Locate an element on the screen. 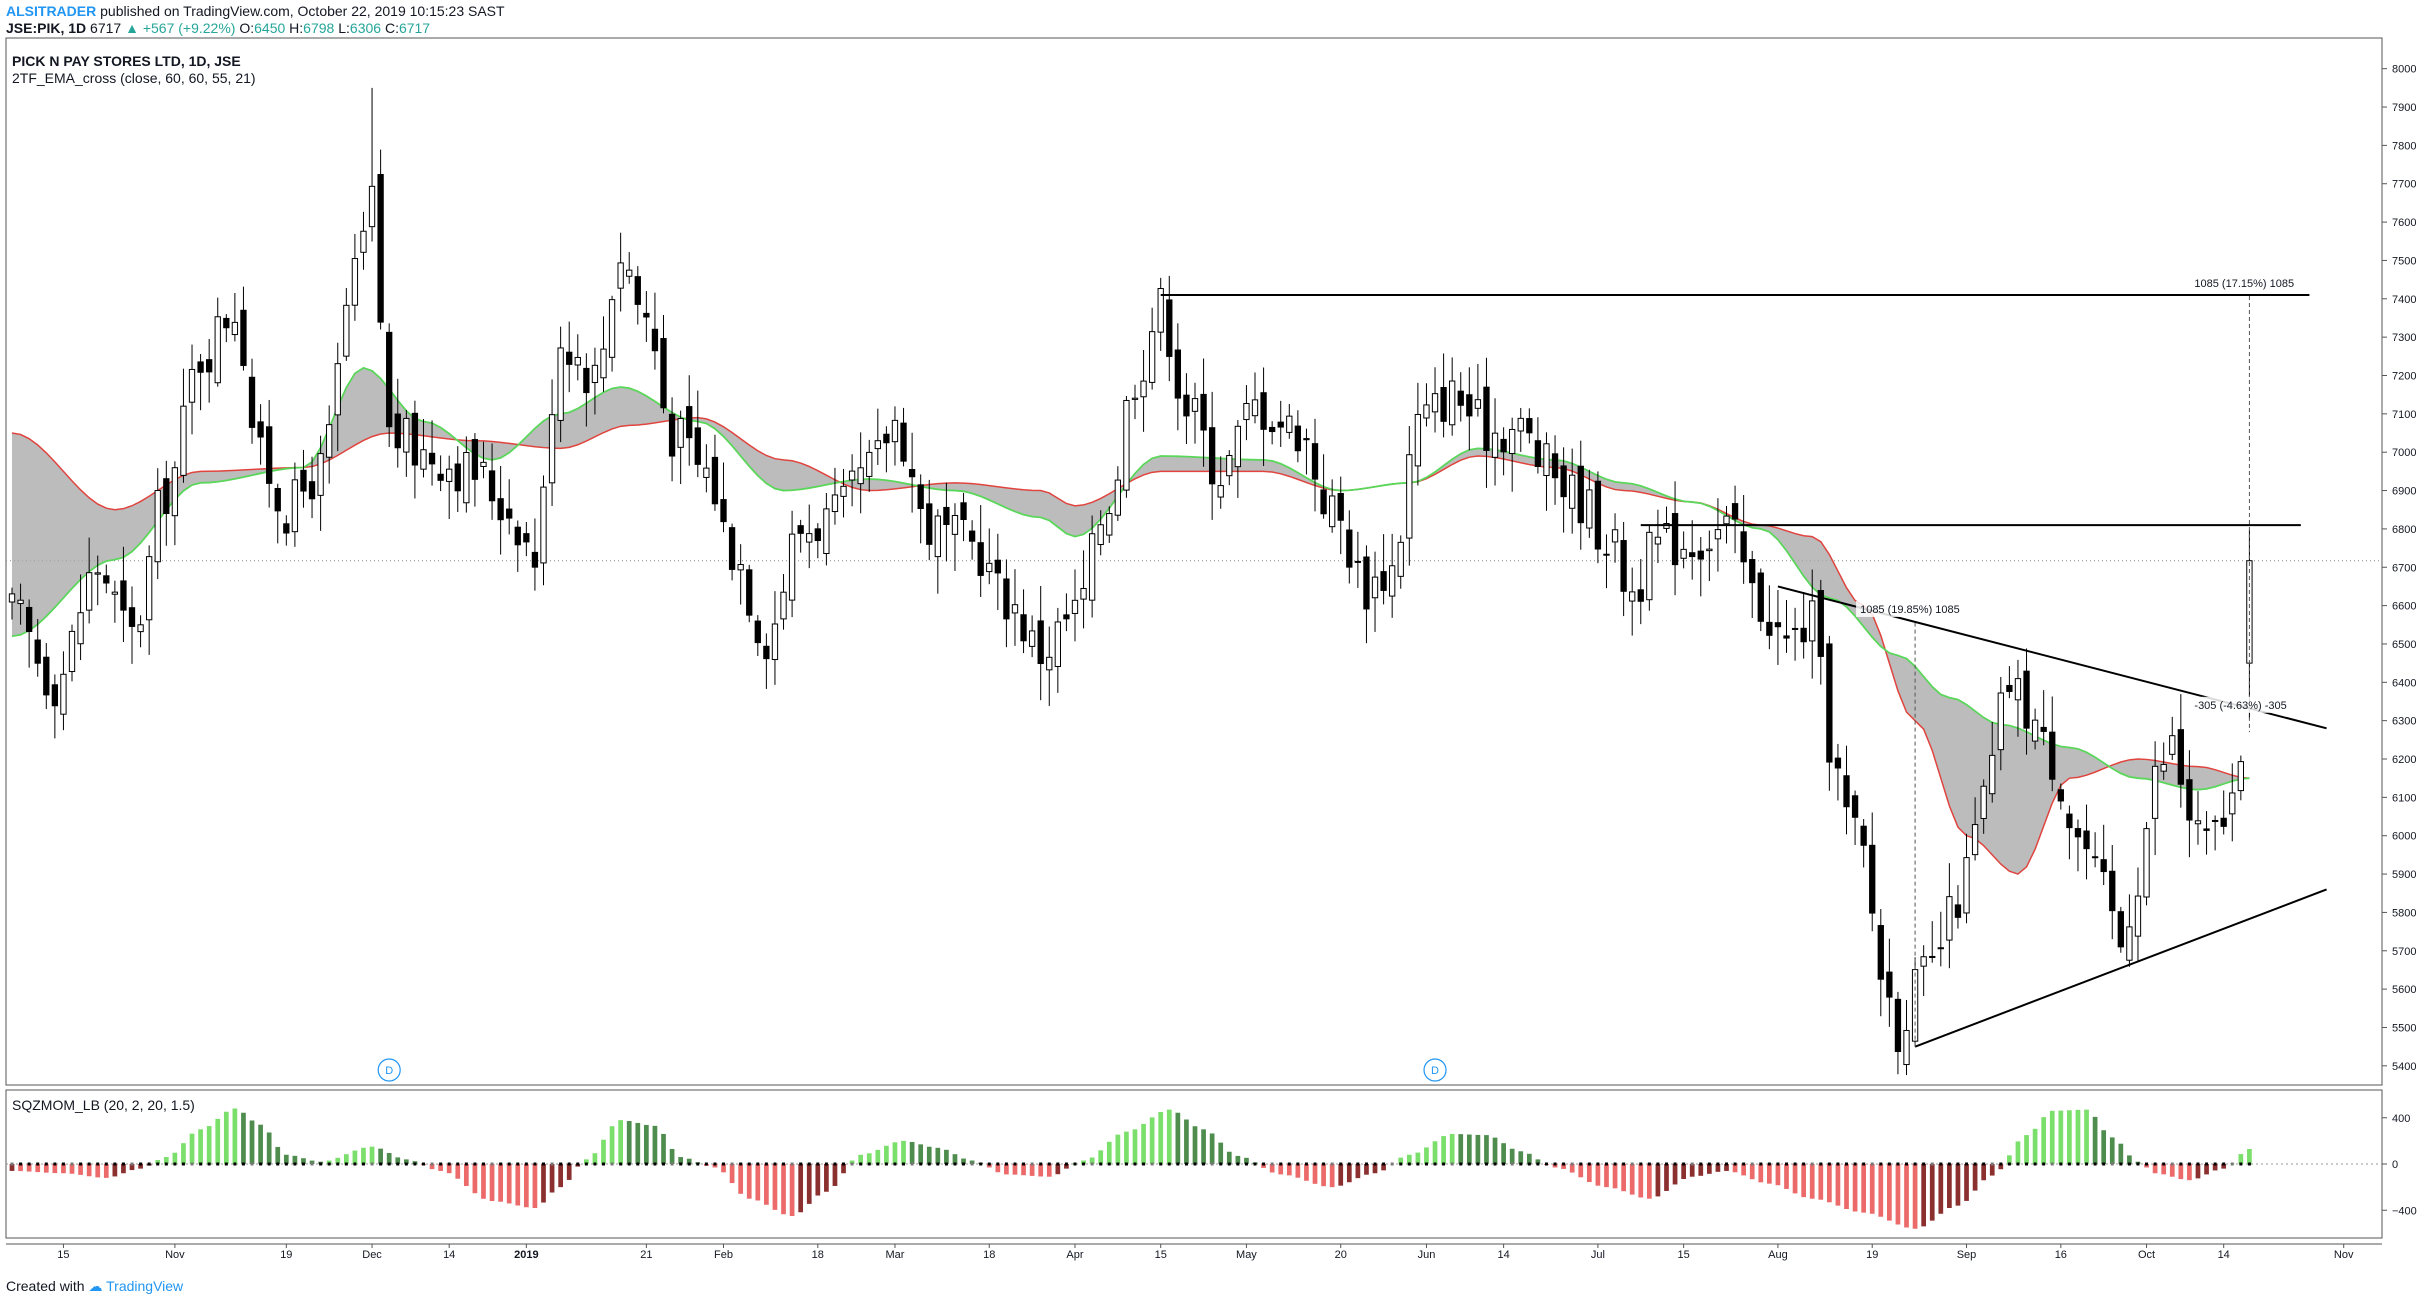 This screenshot has width=2428, height=1301. oscillator-legend: SQZMOM_LB (20, 2, 20, 1.5) is located at coordinates (103, 1105).